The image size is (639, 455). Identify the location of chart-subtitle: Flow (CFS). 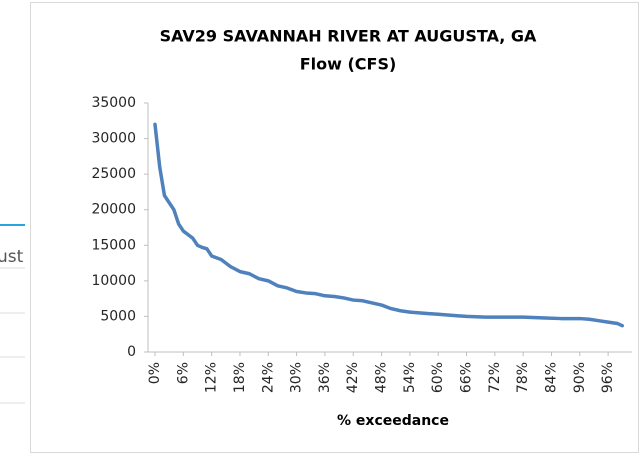
(348, 64).